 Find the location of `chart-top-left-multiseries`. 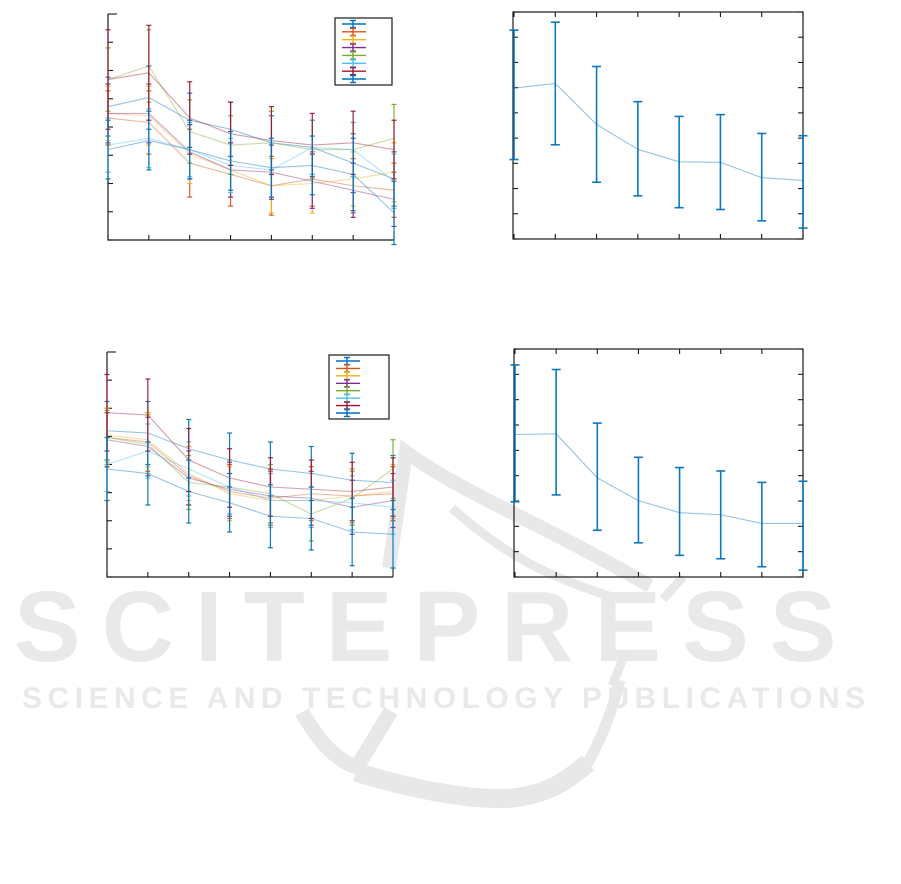

chart-top-left-multiseries is located at coordinates (251, 129).